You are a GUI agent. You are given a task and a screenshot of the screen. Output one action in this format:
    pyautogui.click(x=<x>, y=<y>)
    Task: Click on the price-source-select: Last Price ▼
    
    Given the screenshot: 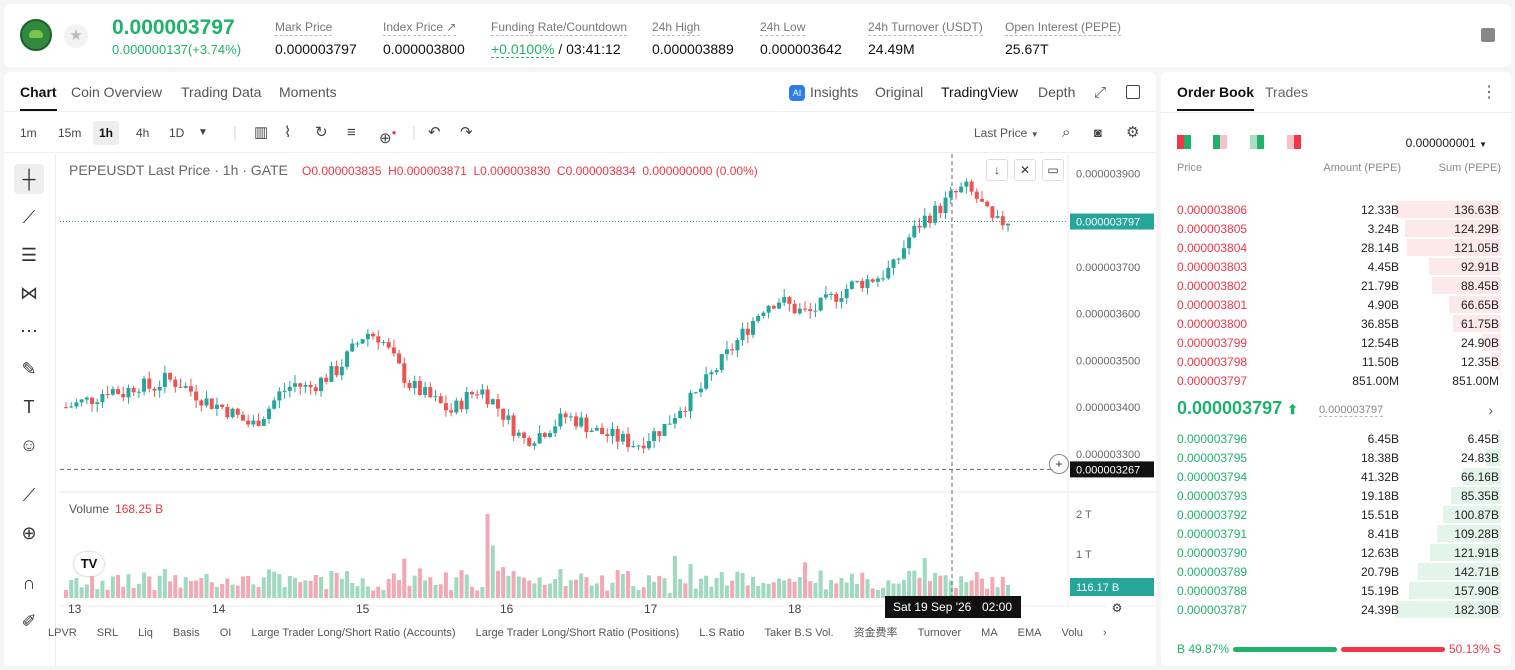 What is the action you would take?
    pyautogui.click(x=1006, y=134)
    